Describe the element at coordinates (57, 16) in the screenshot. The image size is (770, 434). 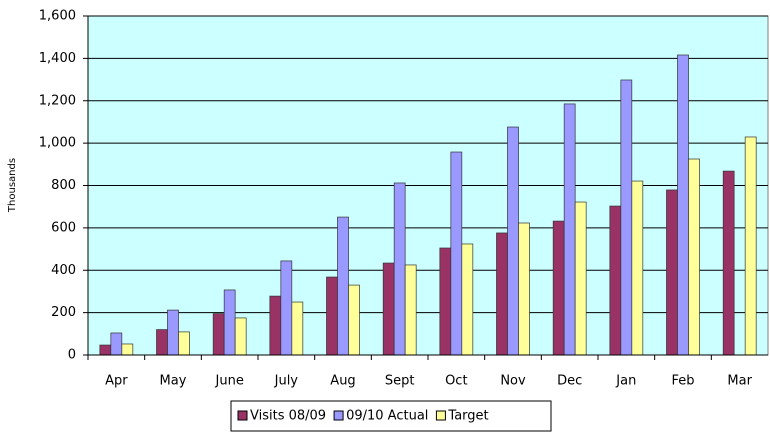
I see `y-tick-label: 1,600` at that location.